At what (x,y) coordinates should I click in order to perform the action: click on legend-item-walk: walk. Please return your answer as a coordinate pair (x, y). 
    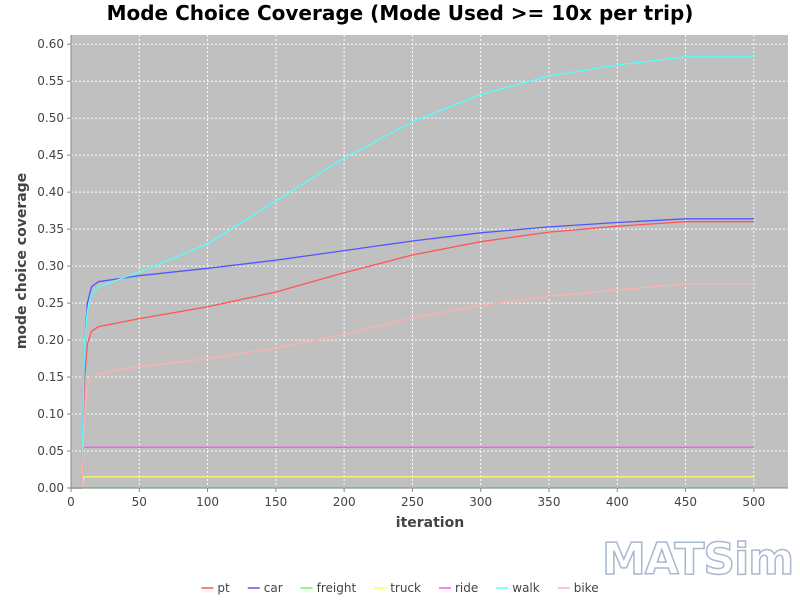
    Looking at the image, I should click on (518, 588).